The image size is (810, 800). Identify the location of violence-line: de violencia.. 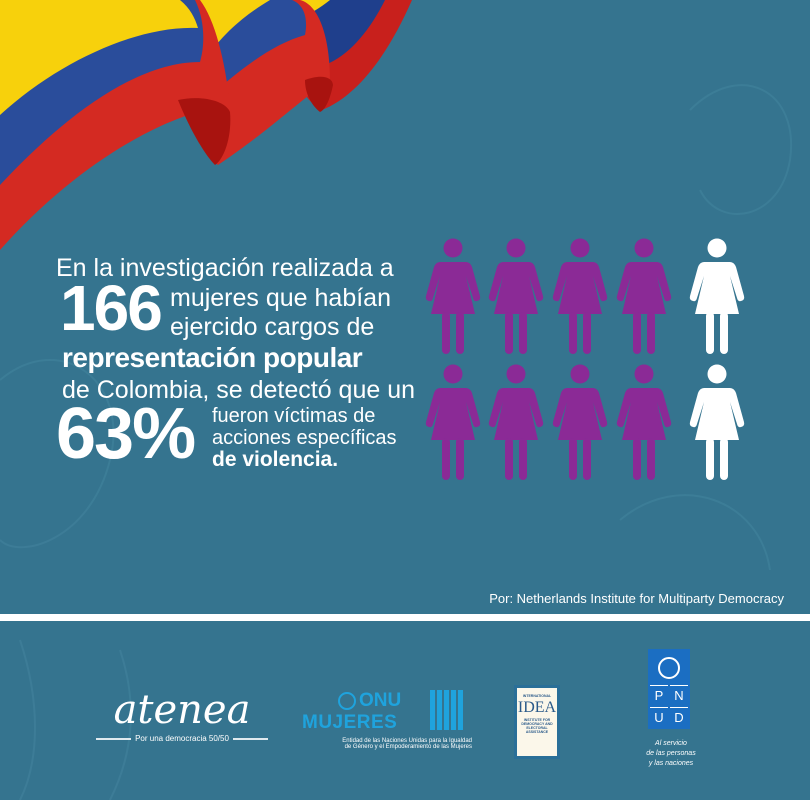
(275, 459).